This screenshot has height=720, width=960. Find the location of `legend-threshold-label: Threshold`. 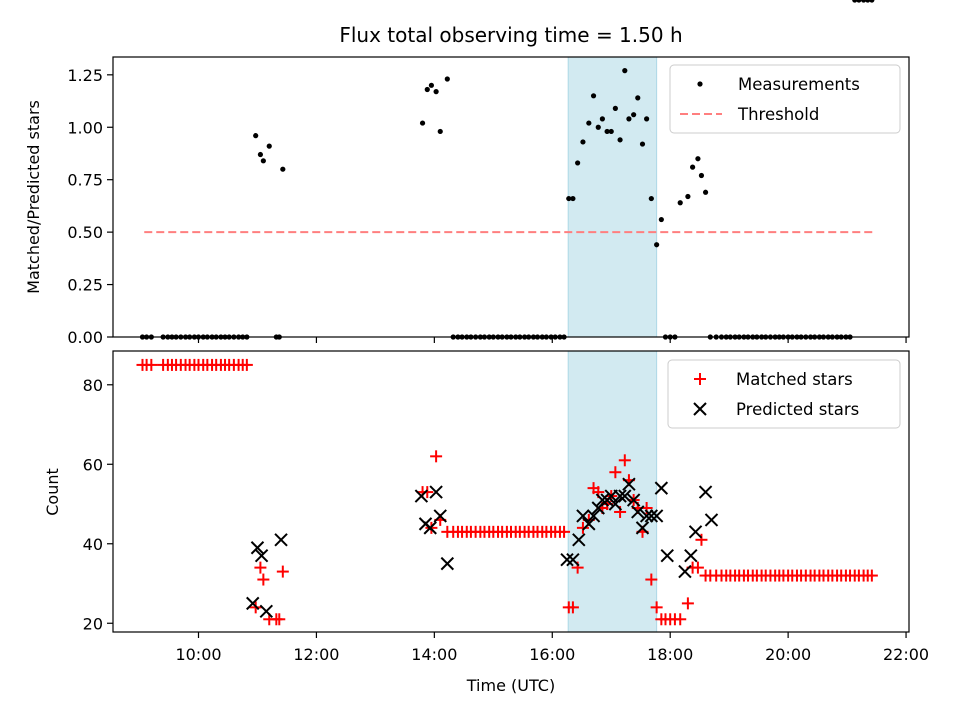

legend-threshold-label: Threshold is located at coordinates (778, 114).